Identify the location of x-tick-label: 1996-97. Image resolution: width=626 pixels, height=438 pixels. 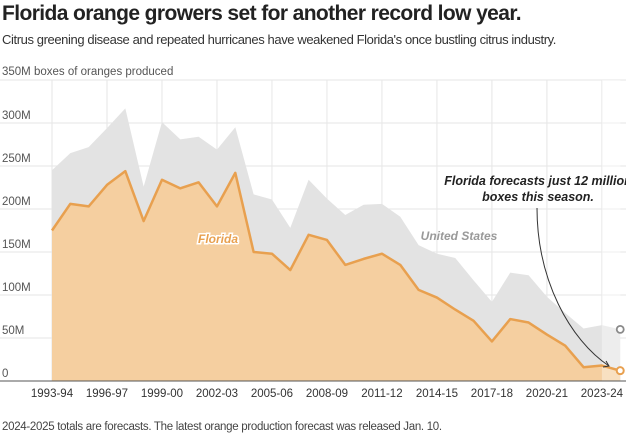
(107, 394).